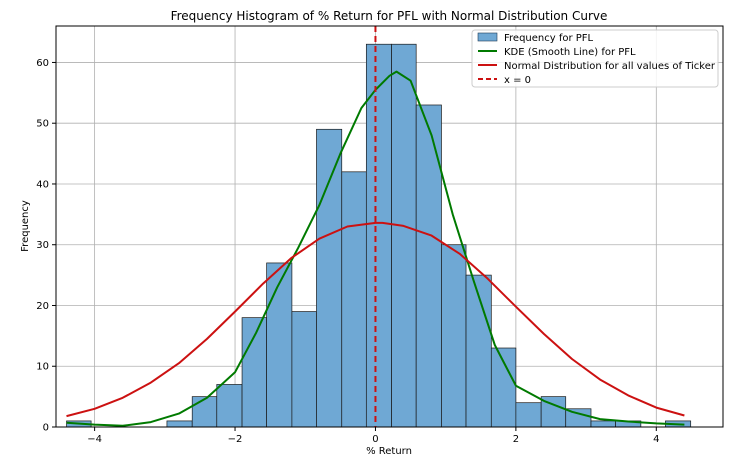 The width and height of the screenshot is (754, 461). I want to click on x-tick-label: −2, so click(235, 439).